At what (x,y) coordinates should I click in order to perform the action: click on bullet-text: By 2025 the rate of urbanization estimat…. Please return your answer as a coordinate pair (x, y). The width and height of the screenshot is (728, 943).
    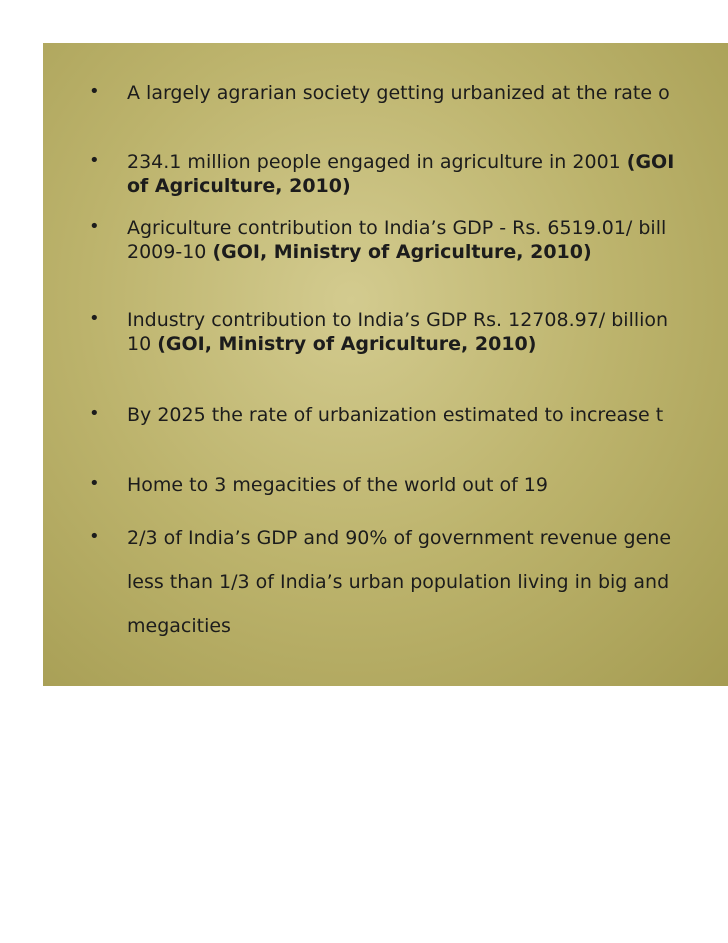
    Looking at the image, I should click on (395, 415).